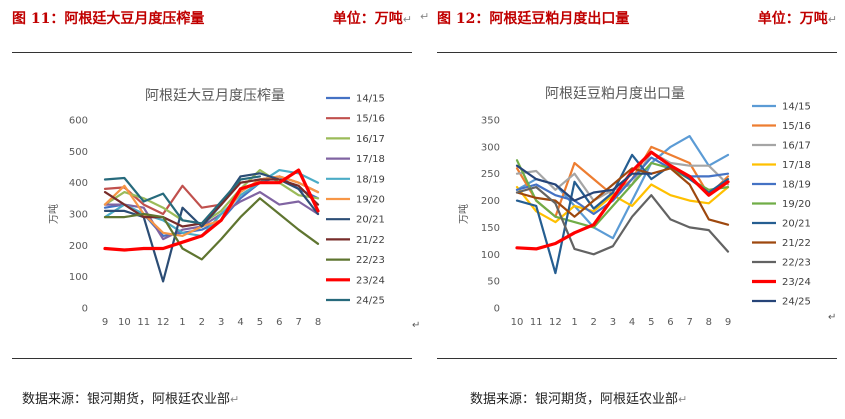  I want to click on y-tick-label: 0, so click(85, 309).